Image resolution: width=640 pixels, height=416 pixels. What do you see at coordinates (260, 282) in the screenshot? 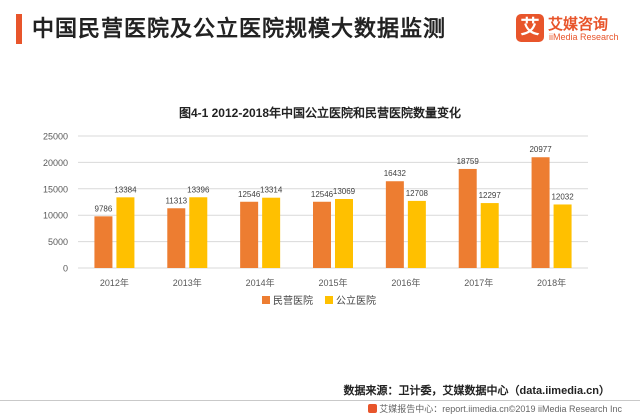
I see `x-tick-label: 2014年` at bounding box center [260, 282].